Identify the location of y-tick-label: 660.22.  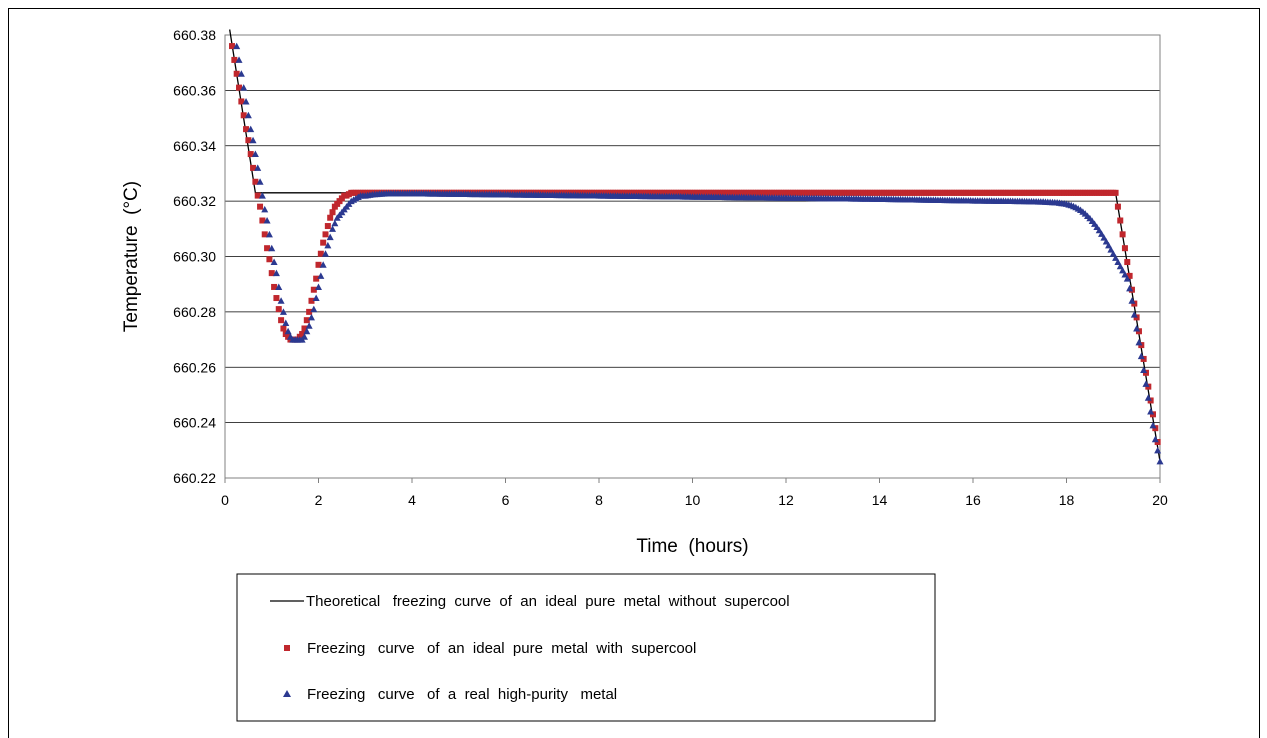
(194, 478).